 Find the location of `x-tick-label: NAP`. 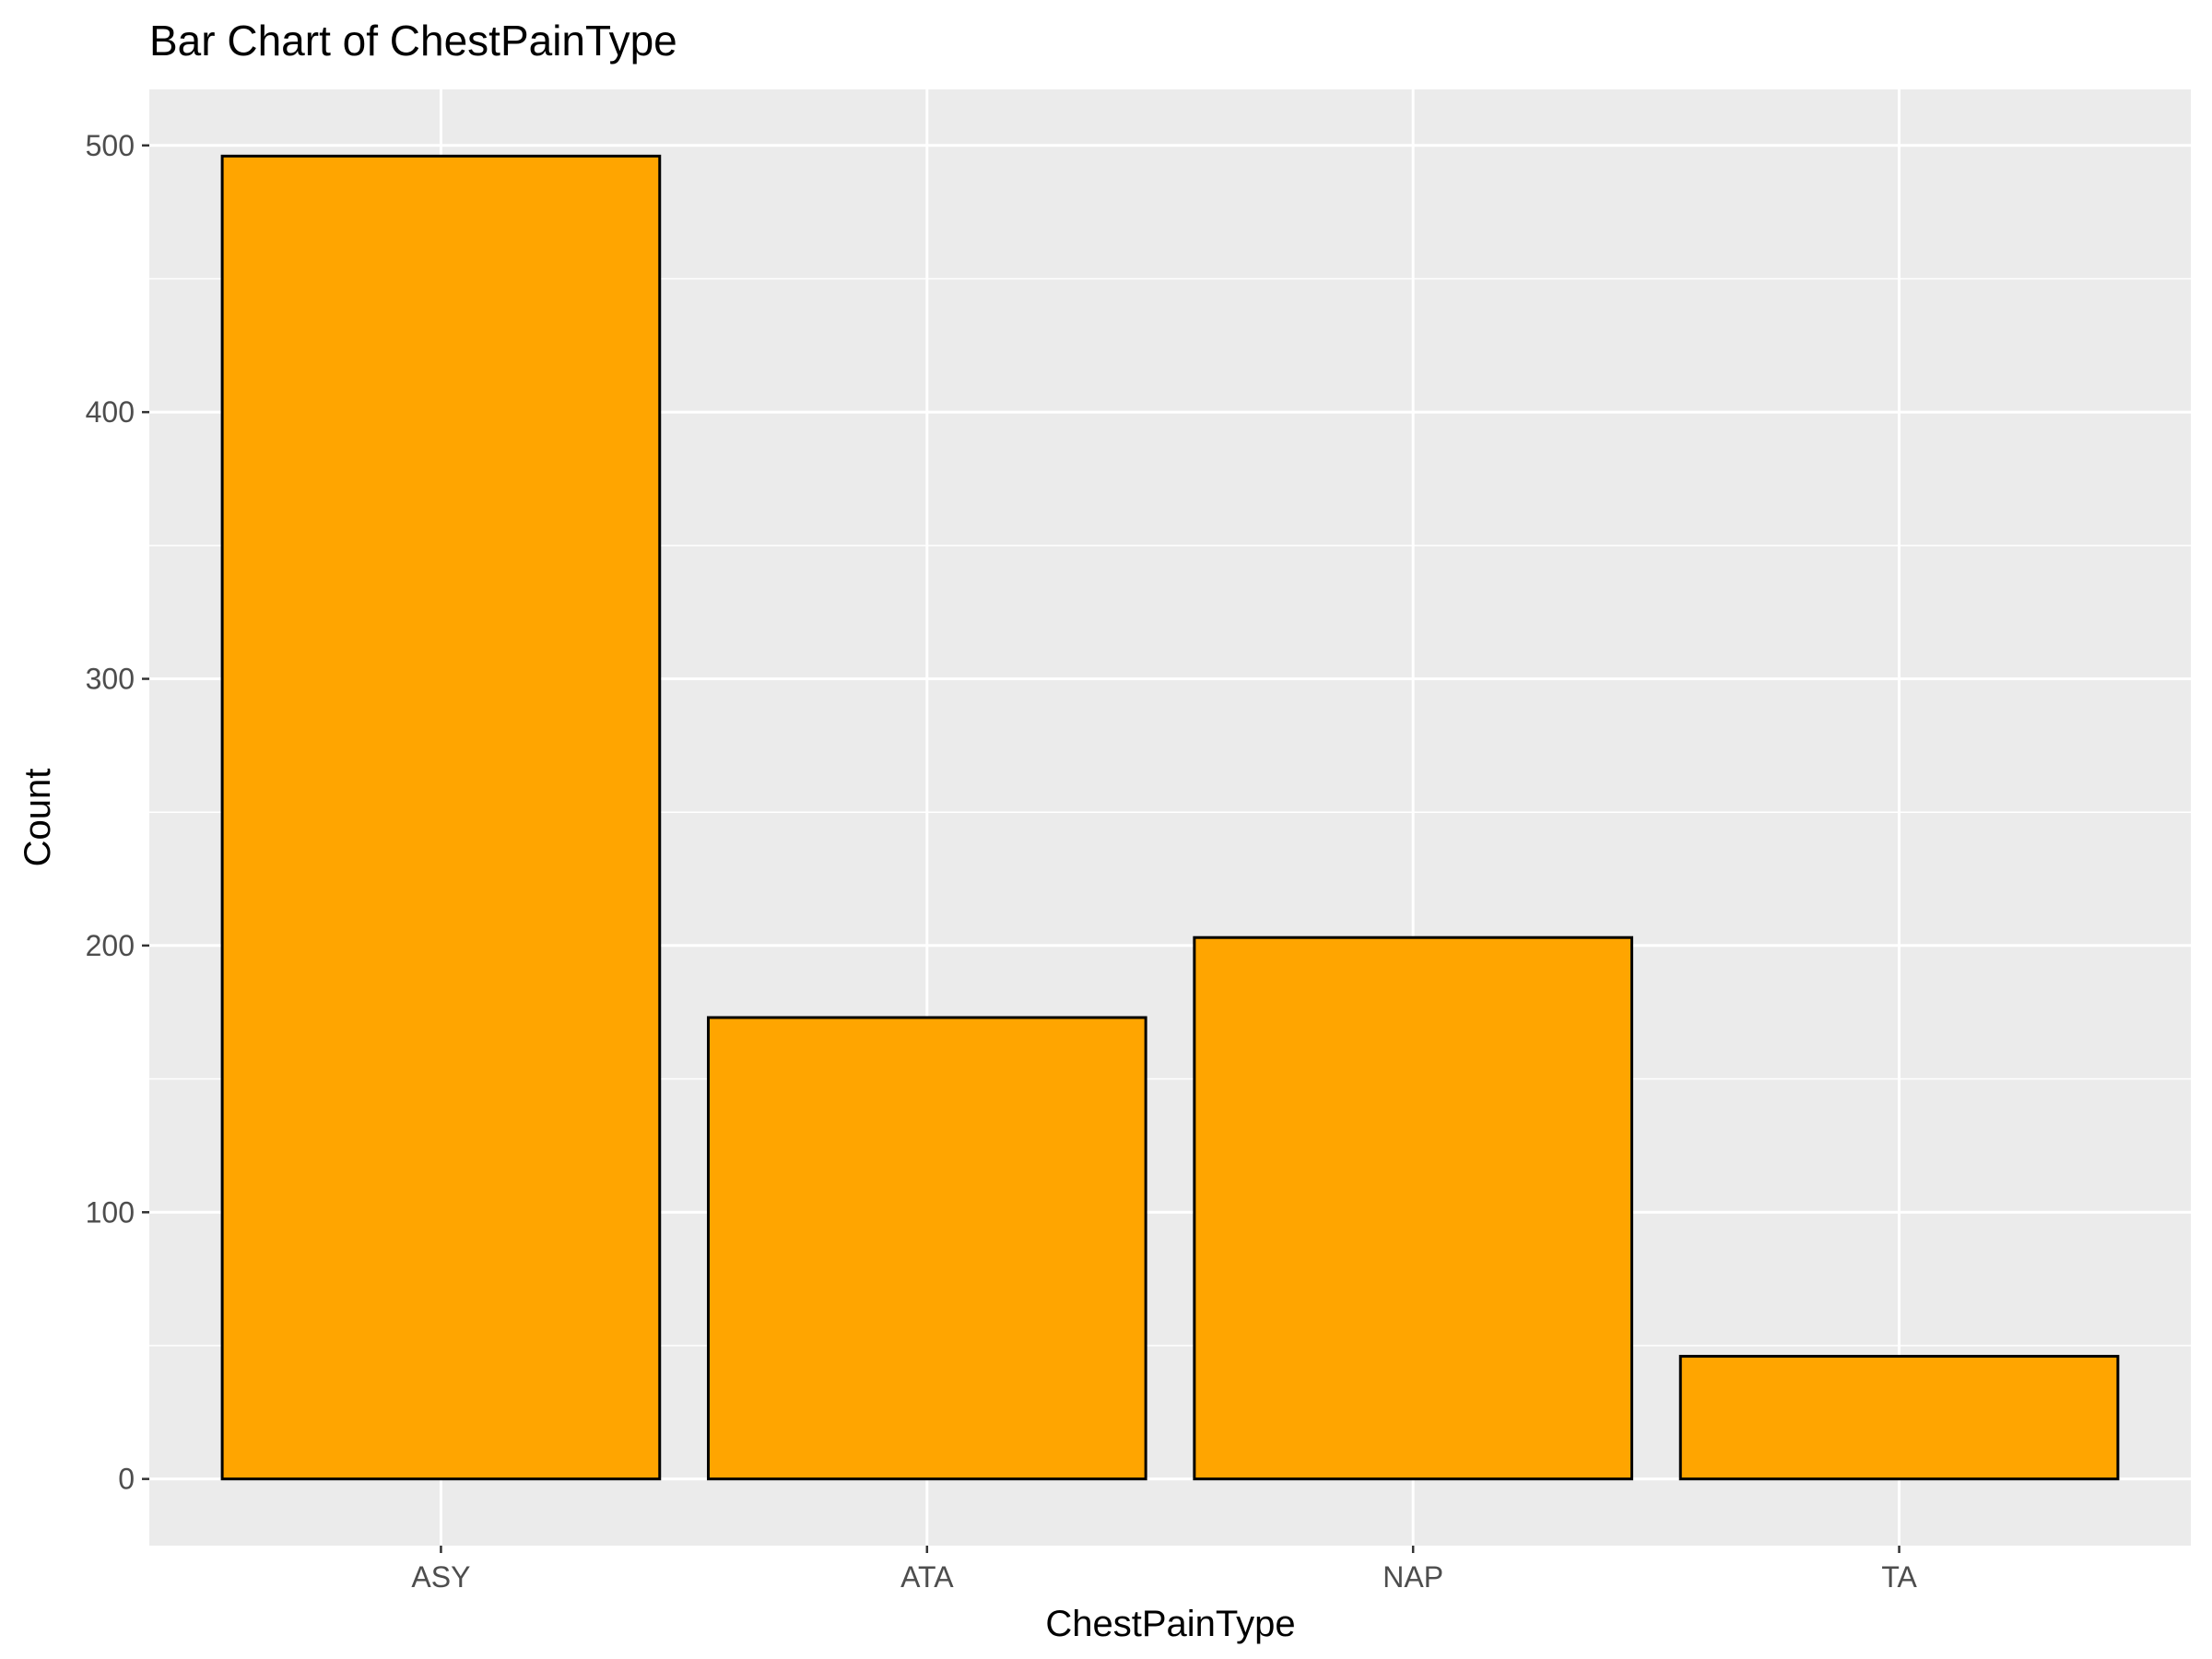

x-tick-label: NAP is located at coordinates (1412, 1577).